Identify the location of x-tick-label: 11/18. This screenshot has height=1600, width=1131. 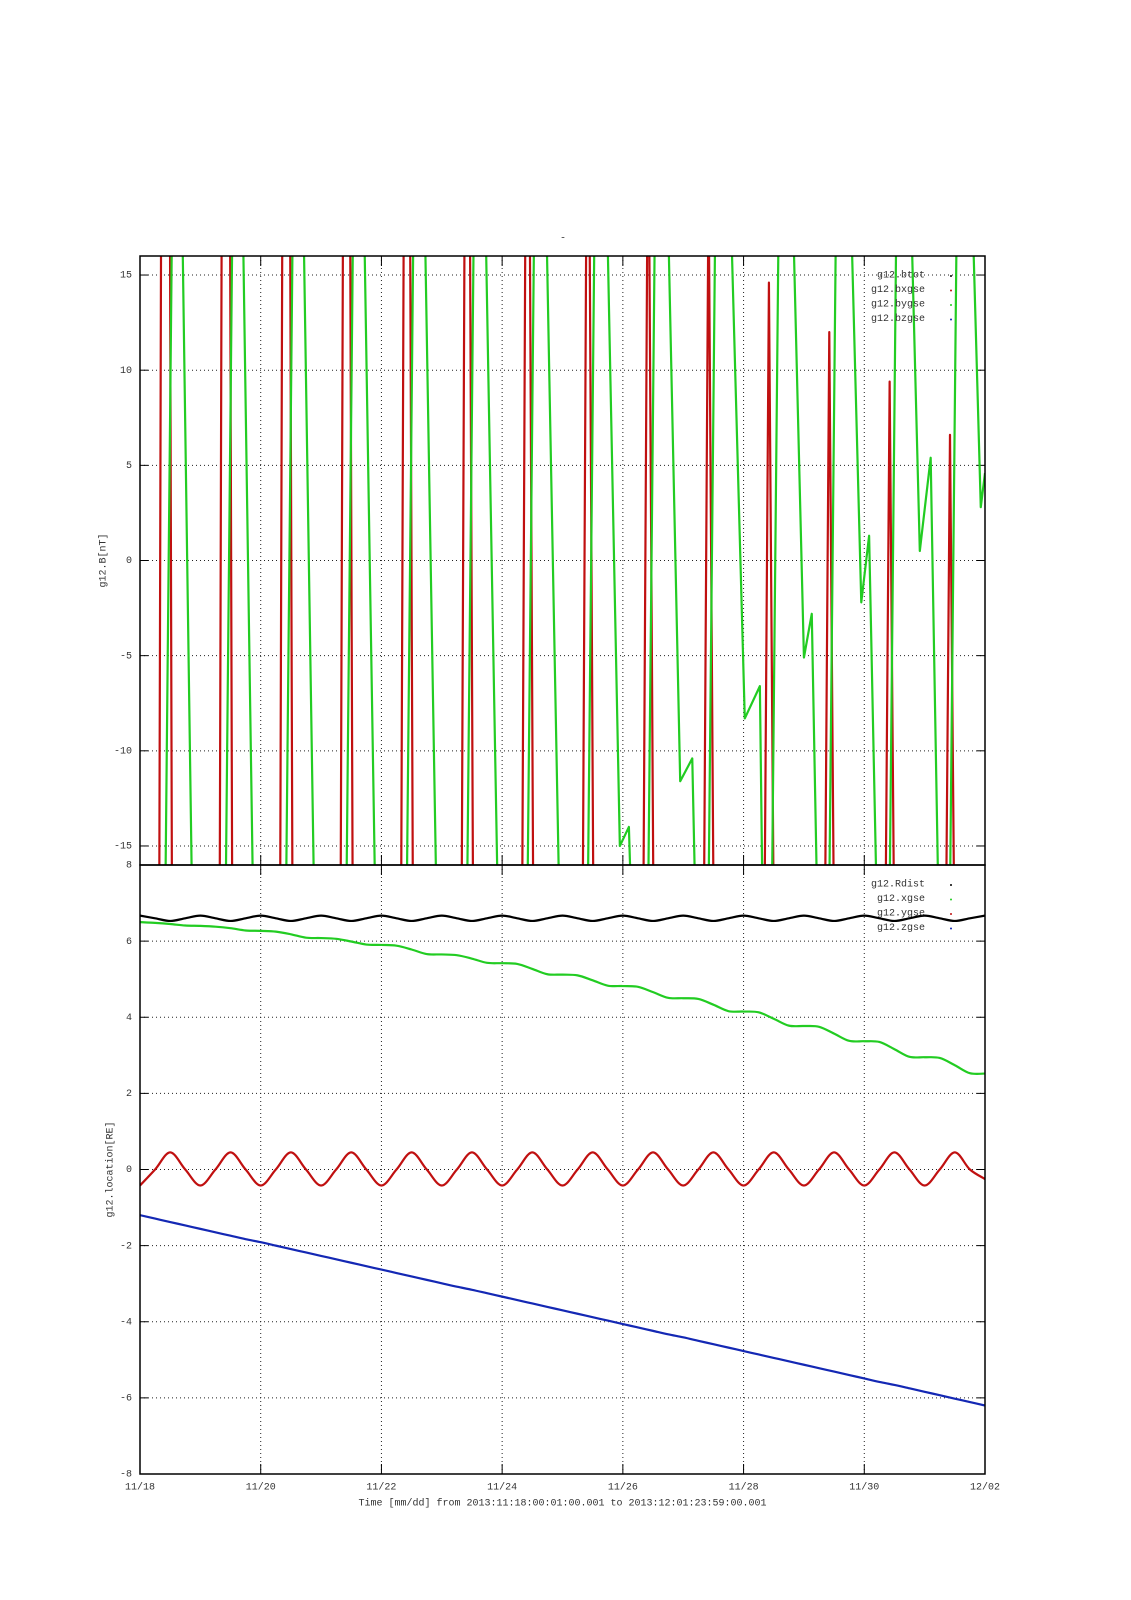
(140, 1488).